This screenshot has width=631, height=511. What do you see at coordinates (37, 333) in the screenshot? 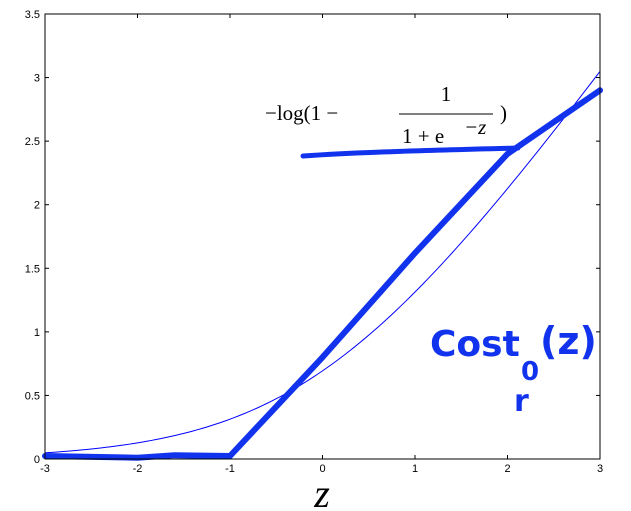
I see `y-tick-label: 1` at bounding box center [37, 333].